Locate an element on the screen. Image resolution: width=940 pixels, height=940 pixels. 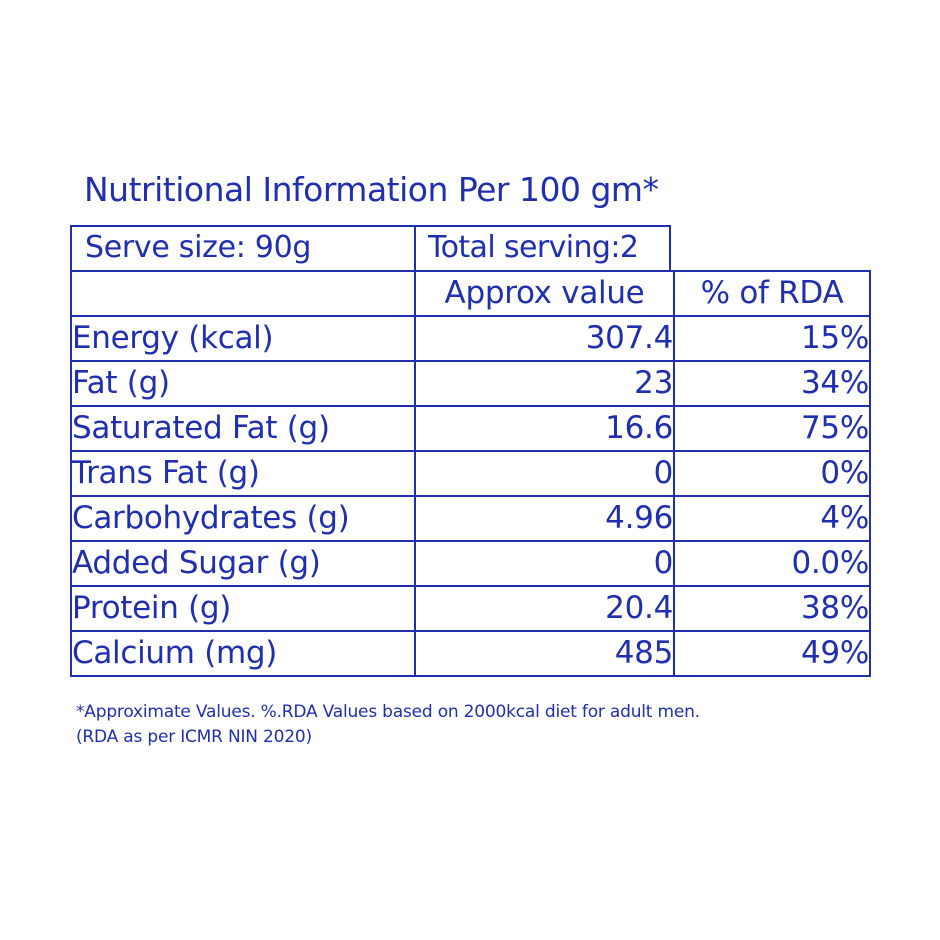
nutrient-rda: 75% is located at coordinates (772, 428).